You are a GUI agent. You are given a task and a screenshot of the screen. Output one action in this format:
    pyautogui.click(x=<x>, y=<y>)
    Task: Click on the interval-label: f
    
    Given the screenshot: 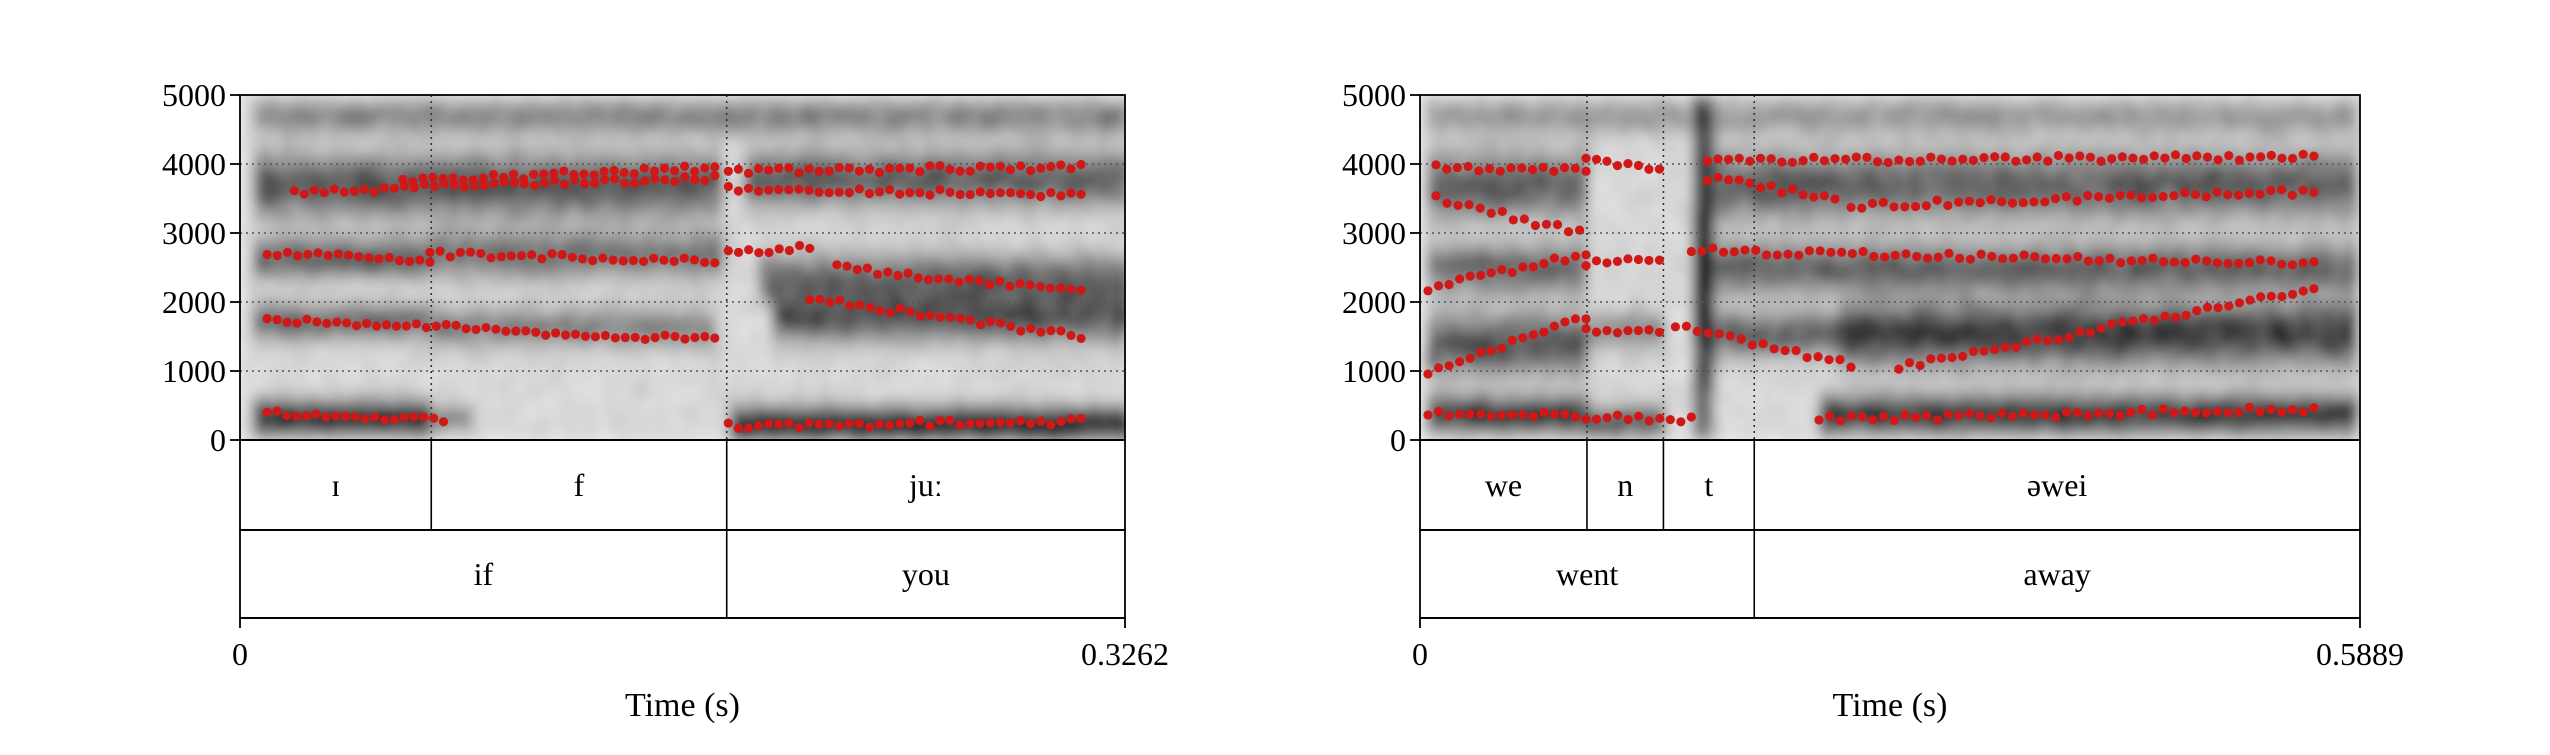 What is the action you would take?
    pyautogui.click(x=579, y=485)
    